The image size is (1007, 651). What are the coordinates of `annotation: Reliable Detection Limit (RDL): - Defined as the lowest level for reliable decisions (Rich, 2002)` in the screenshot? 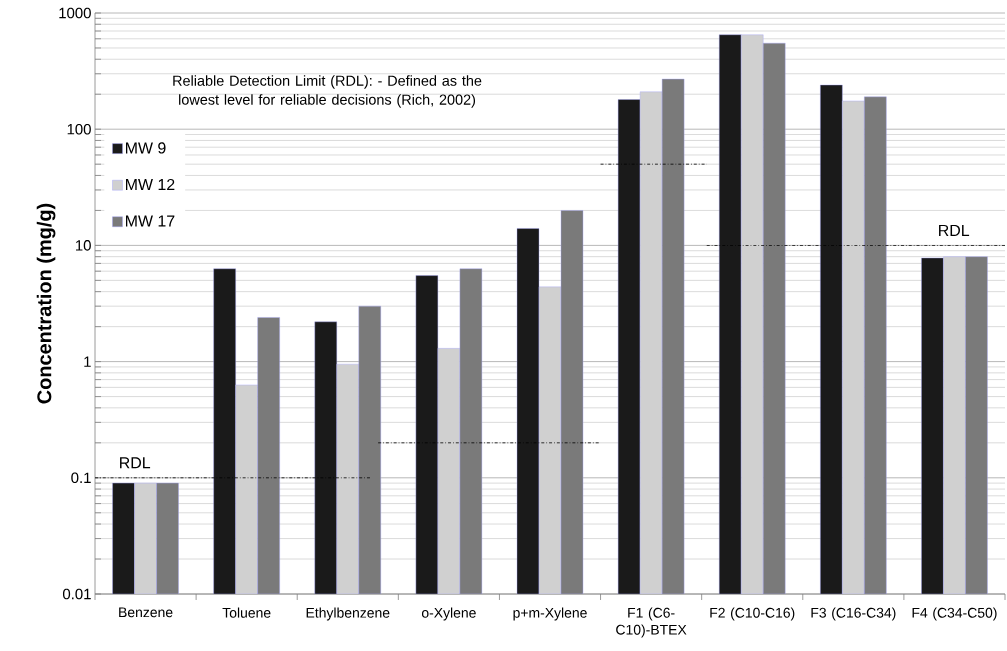 It's located at (327, 91).